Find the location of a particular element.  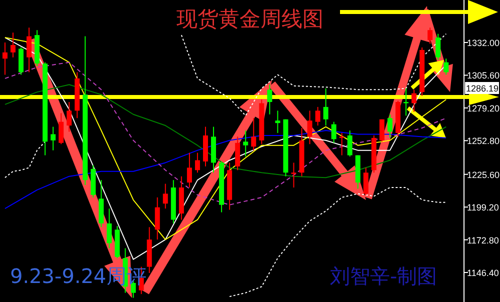

text: 1286.19 is located at coordinates (482, 89).